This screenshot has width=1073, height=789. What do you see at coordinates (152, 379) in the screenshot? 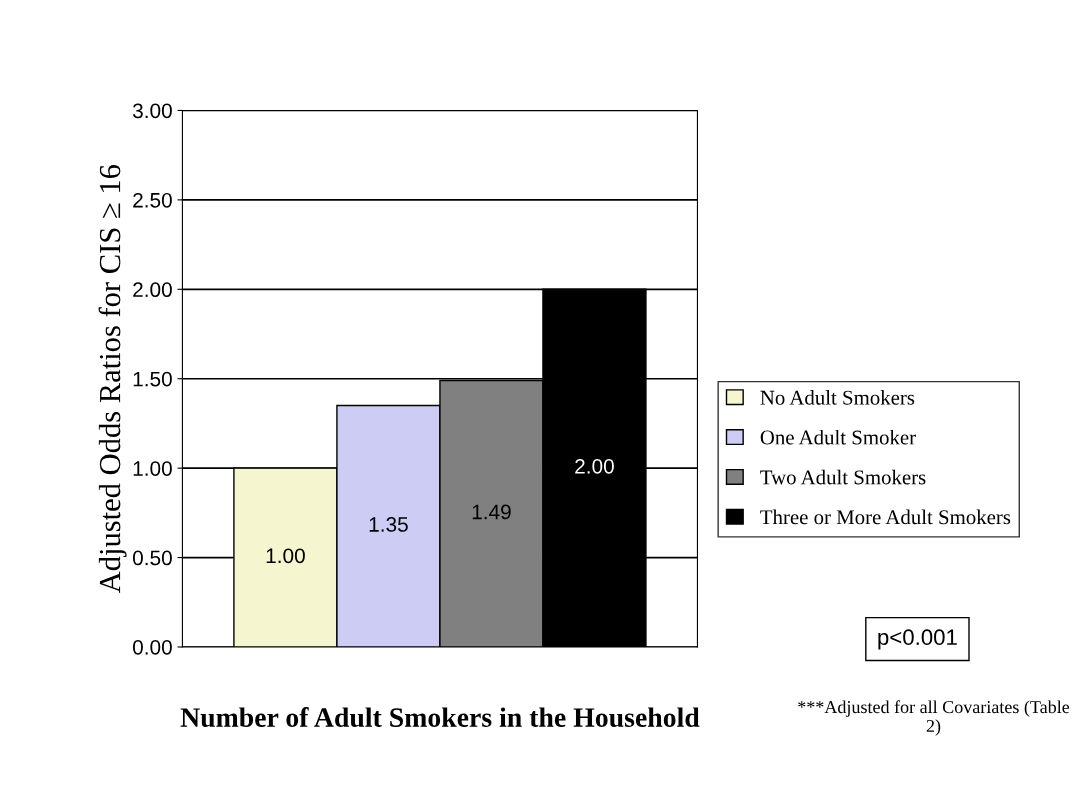
I see `y-tick-label: 1.50` at bounding box center [152, 379].